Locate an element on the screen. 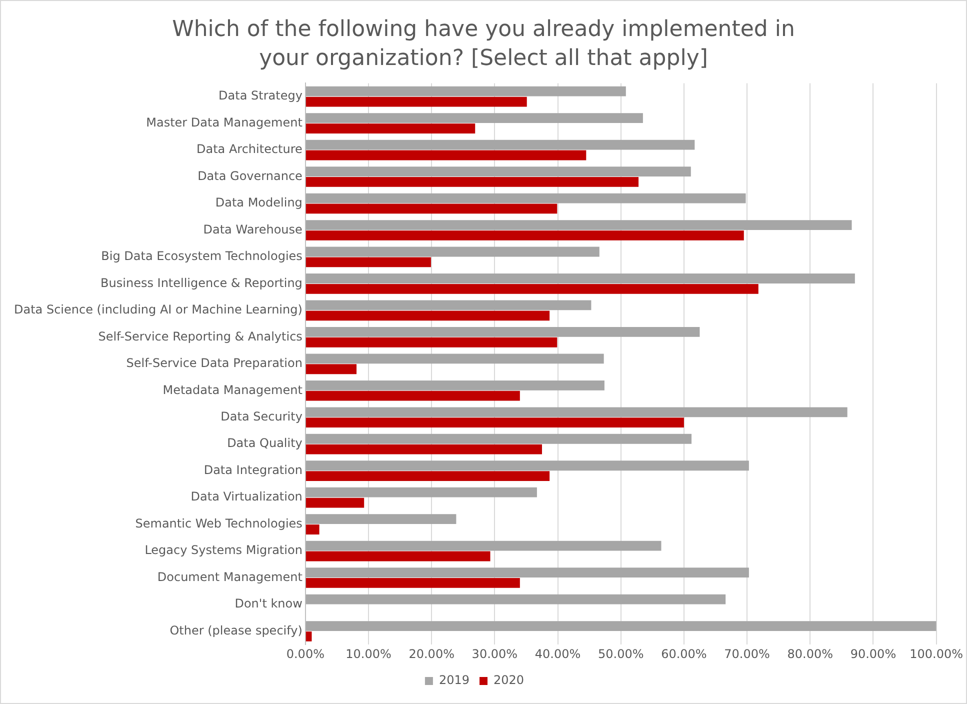 The image size is (967, 704). y-tick-label: Self-Service Reporting & Analytics is located at coordinates (200, 336).